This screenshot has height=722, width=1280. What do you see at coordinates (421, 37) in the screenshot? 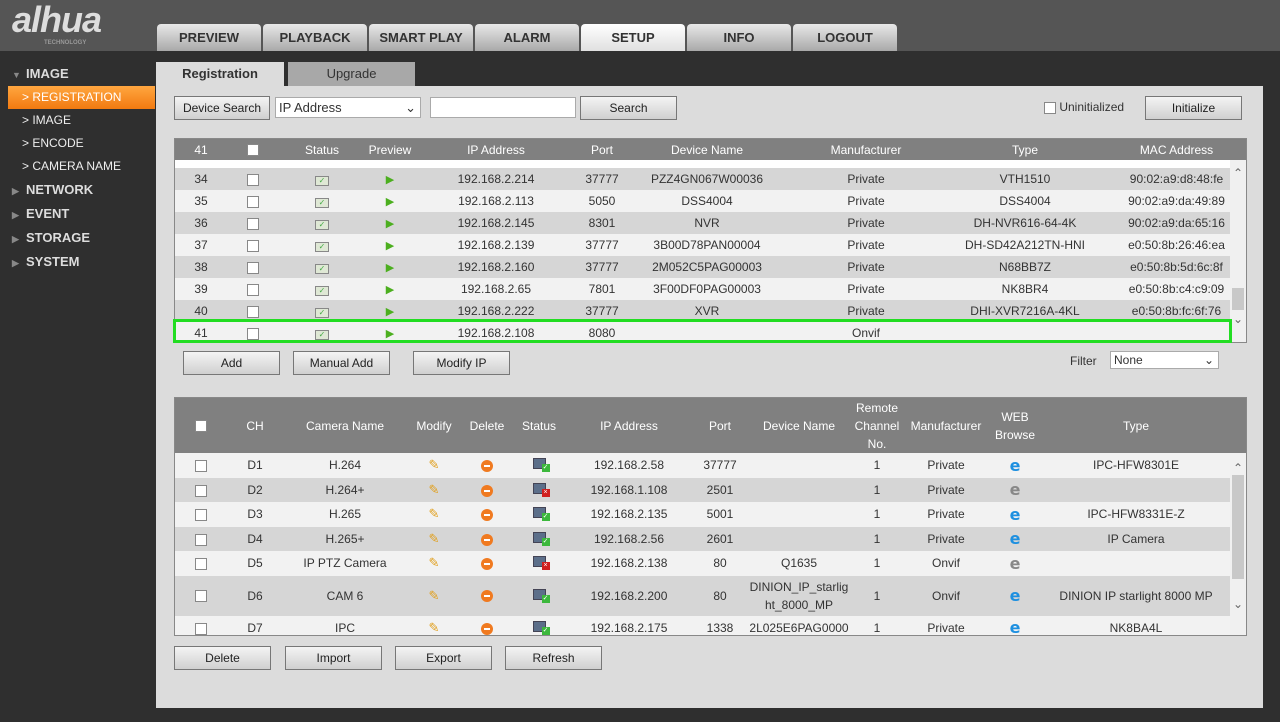
I see `nav-tab-smart-play: SMART PLAY` at bounding box center [421, 37].